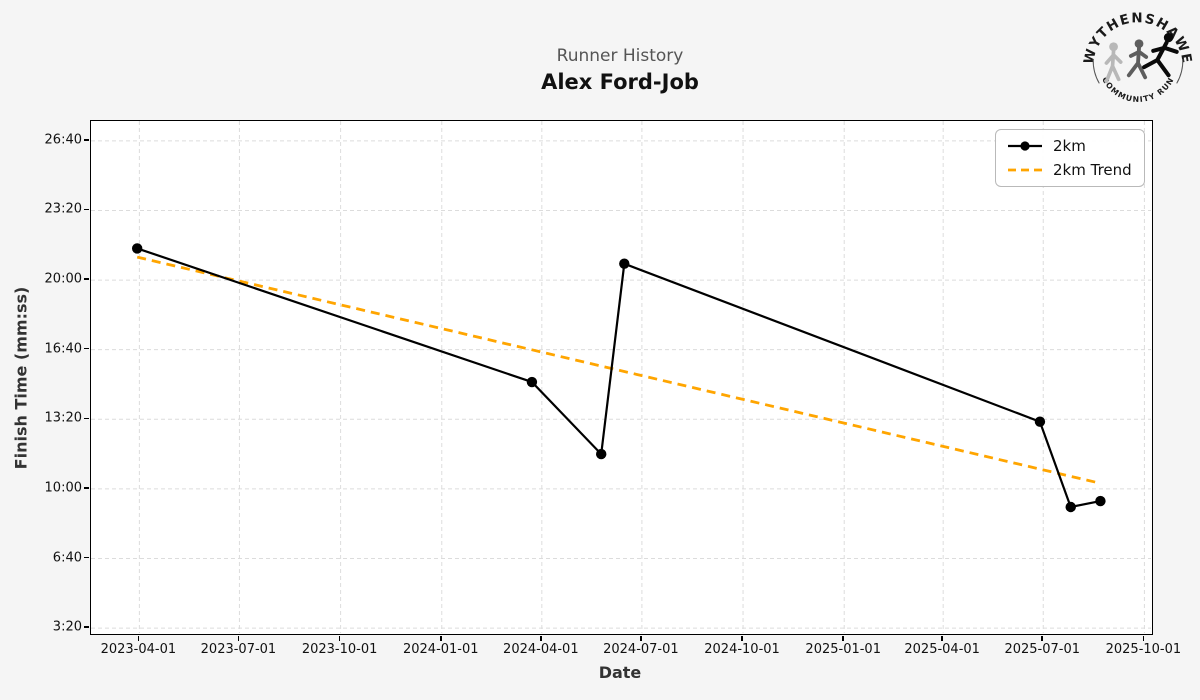 Image resolution: width=1200 pixels, height=700 pixels. Describe the element at coordinates (1042, 649) in the screenshot. I see `x-tick-label: 2025-07-01` at that location.